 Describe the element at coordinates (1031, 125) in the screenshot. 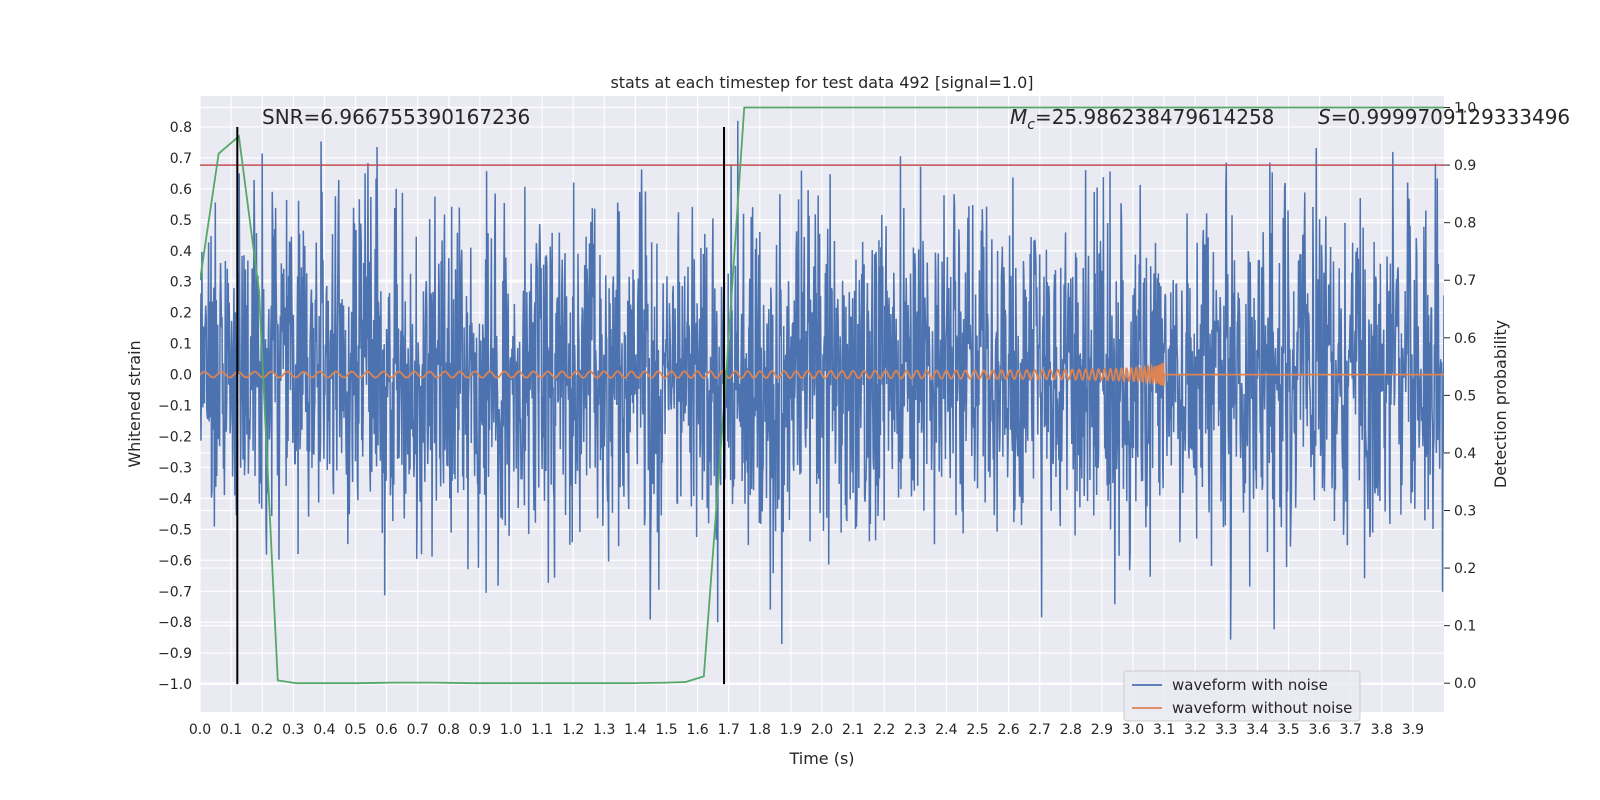

I see `chirp-mass-subscript: c` at that location.